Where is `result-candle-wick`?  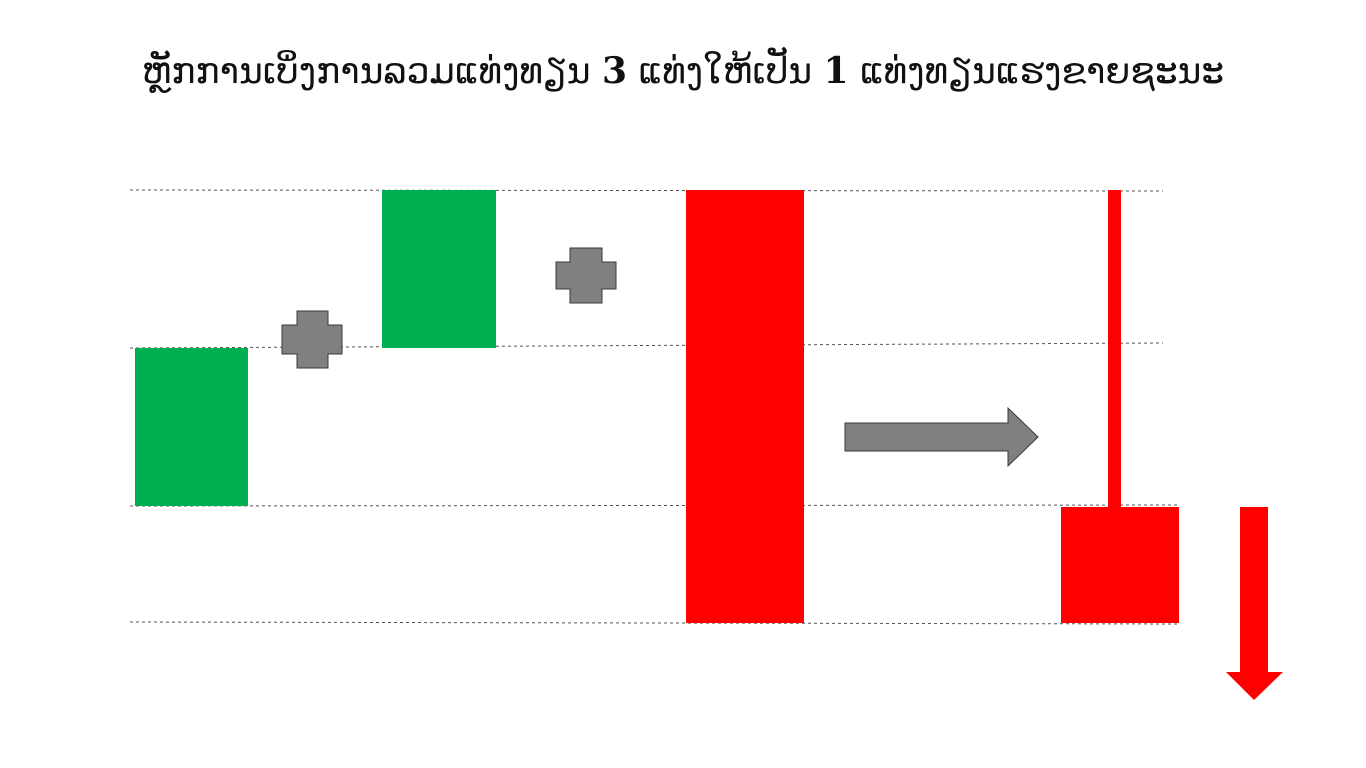
result-candle-wick is located at coordinates (1114, 349).